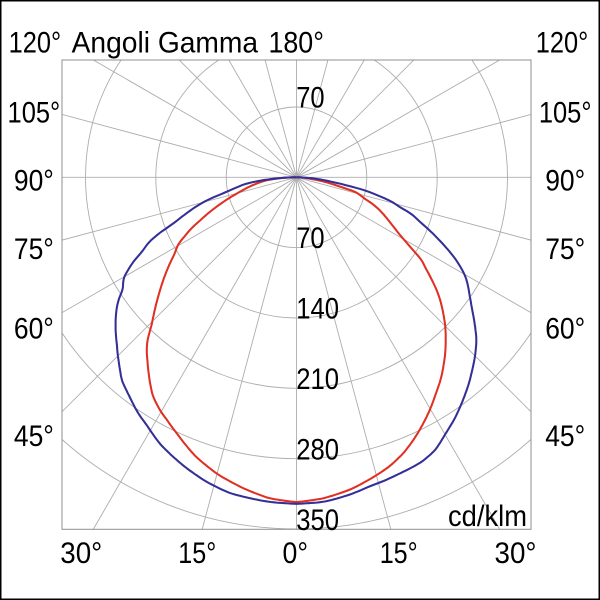 The image size is (600, 600). Describe the element at coordinates (317, 449) in the screenshot. I see `svg-text: 280` at that location.